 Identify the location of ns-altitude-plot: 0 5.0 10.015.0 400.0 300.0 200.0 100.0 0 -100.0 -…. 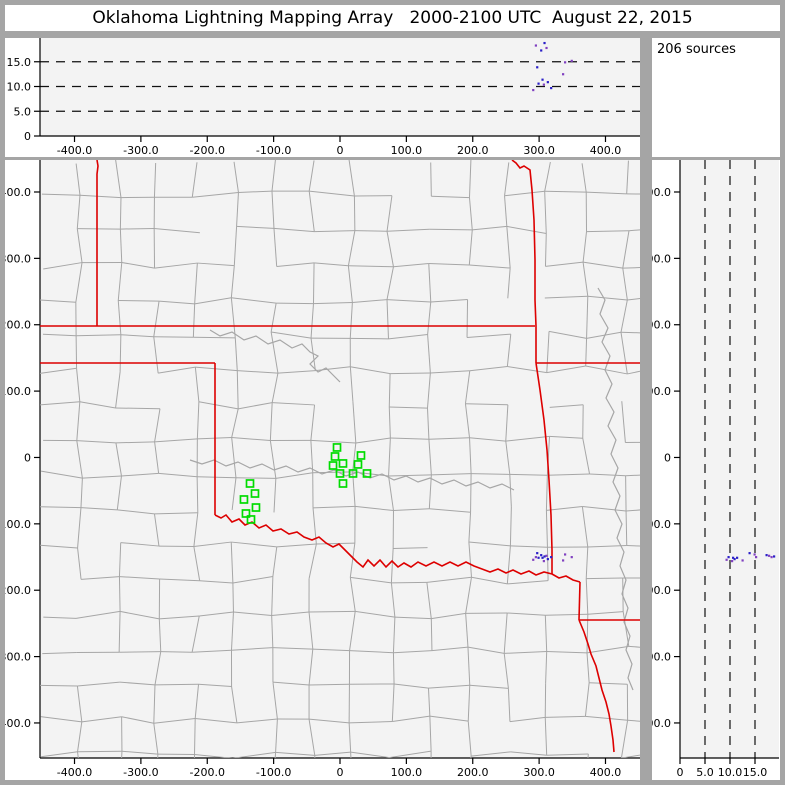
(715, 469).